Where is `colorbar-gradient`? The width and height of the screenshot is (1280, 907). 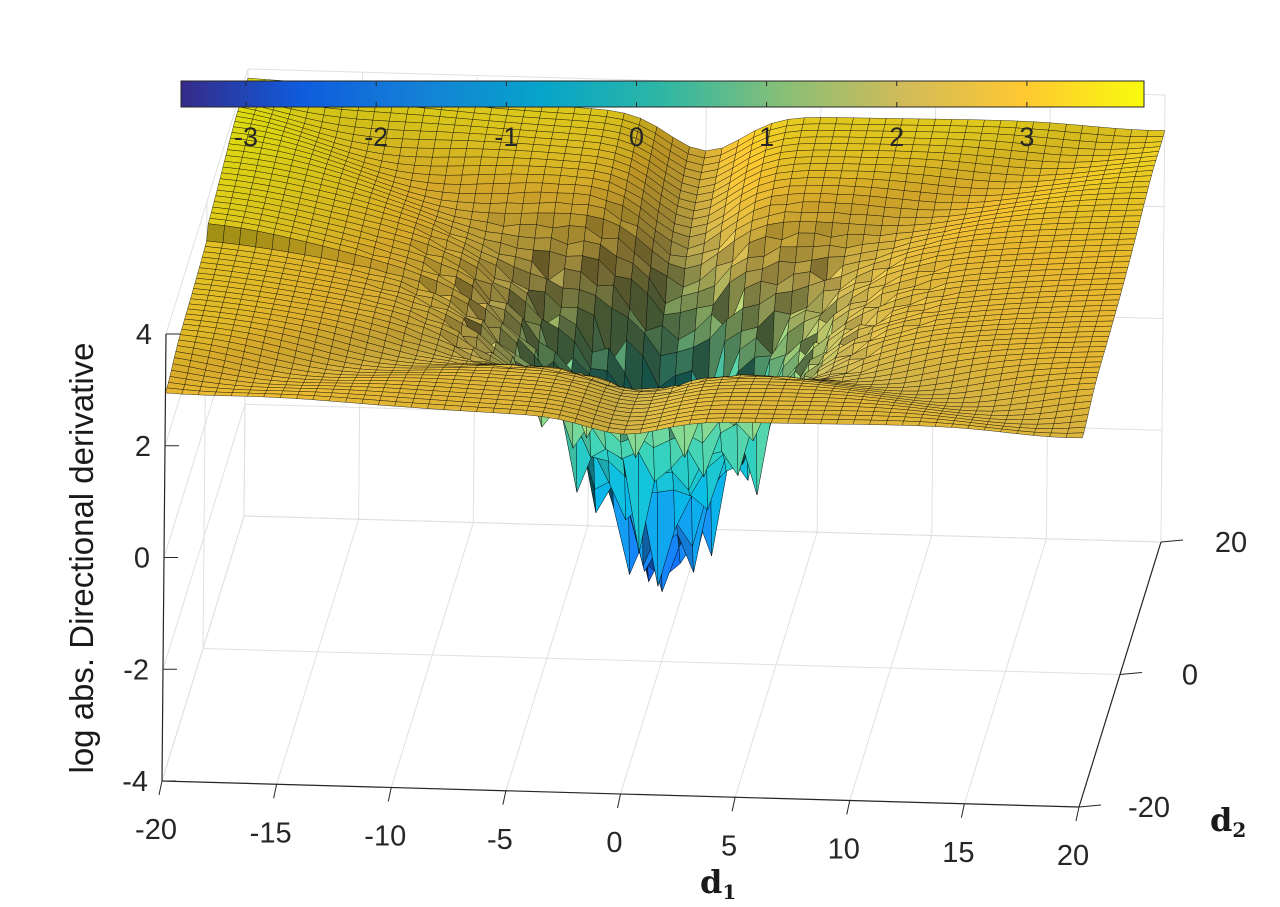 colorbar-gradient is located at coordinates (662, 94).